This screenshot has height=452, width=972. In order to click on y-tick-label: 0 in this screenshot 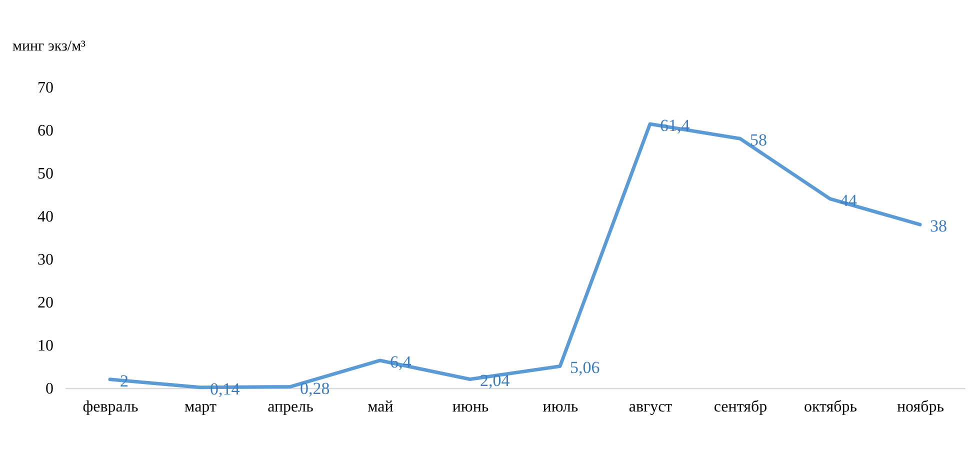, I will do `click(50, 389)`.